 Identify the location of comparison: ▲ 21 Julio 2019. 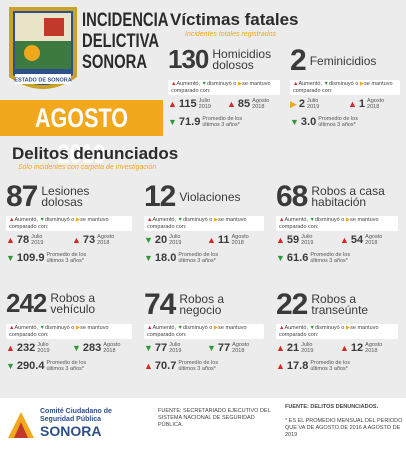
(299, 348).